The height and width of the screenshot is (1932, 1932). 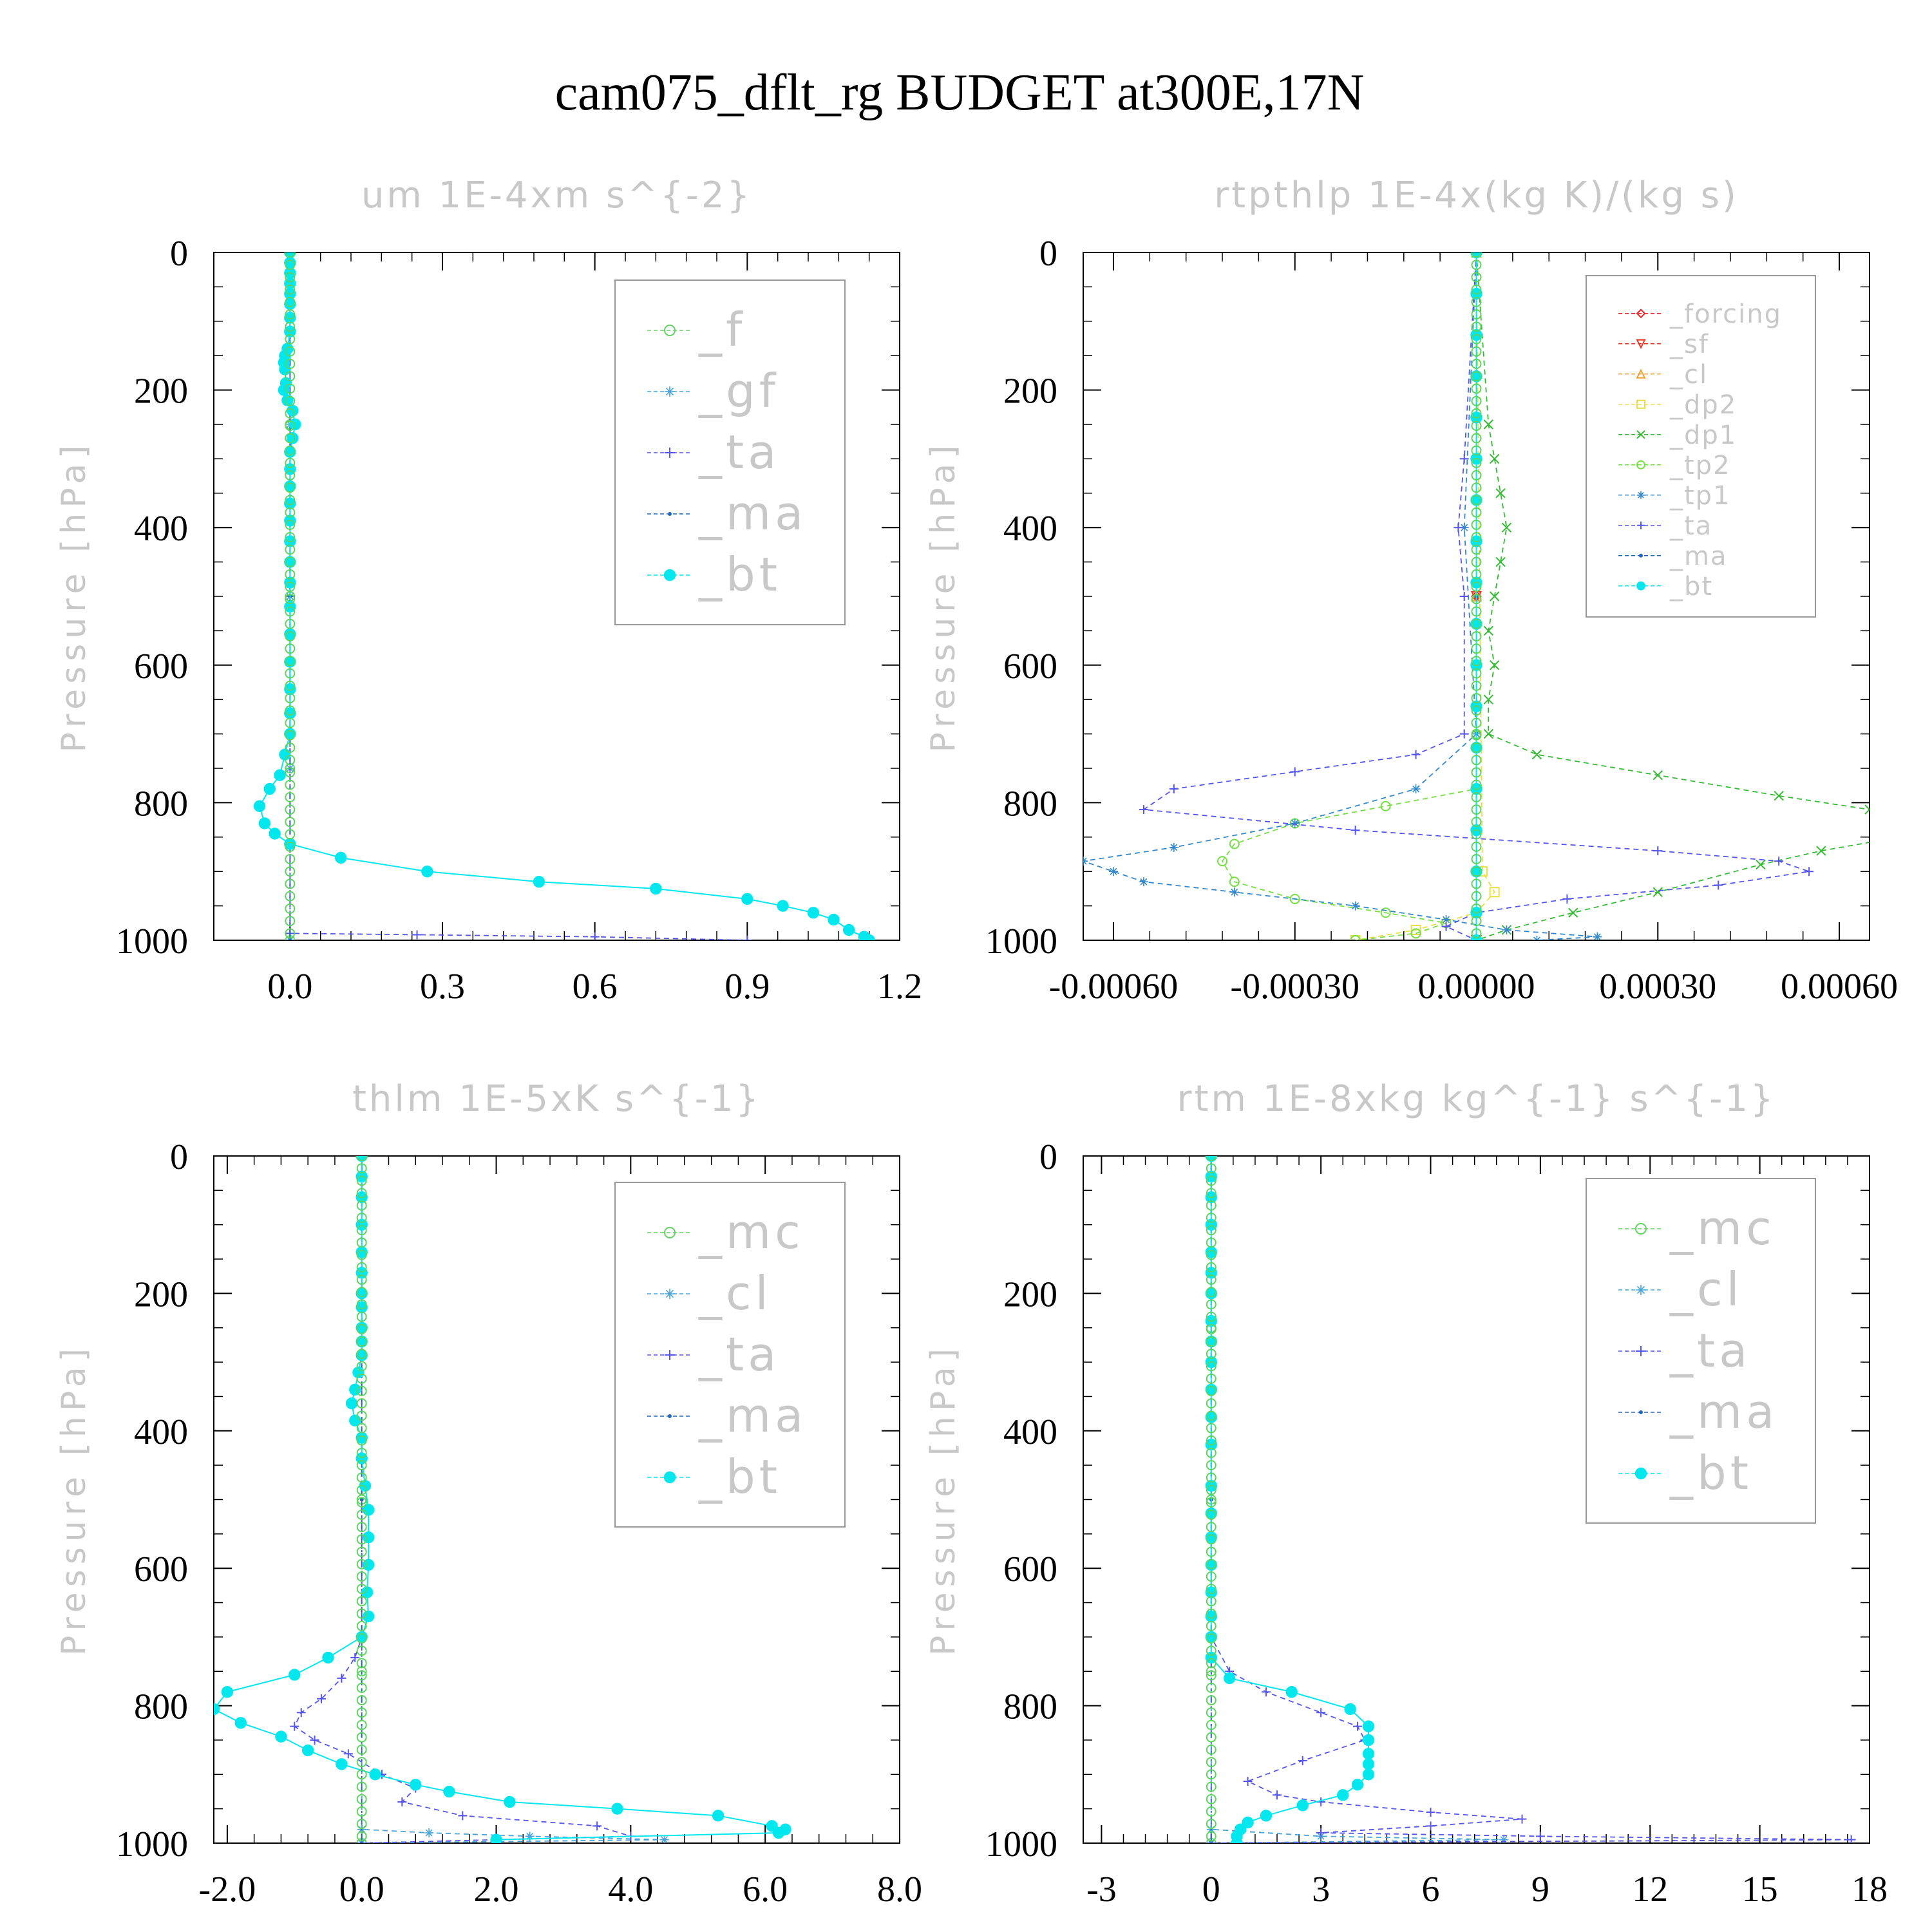 I want to click on legend-label: _f, so click(x=722, y=330).